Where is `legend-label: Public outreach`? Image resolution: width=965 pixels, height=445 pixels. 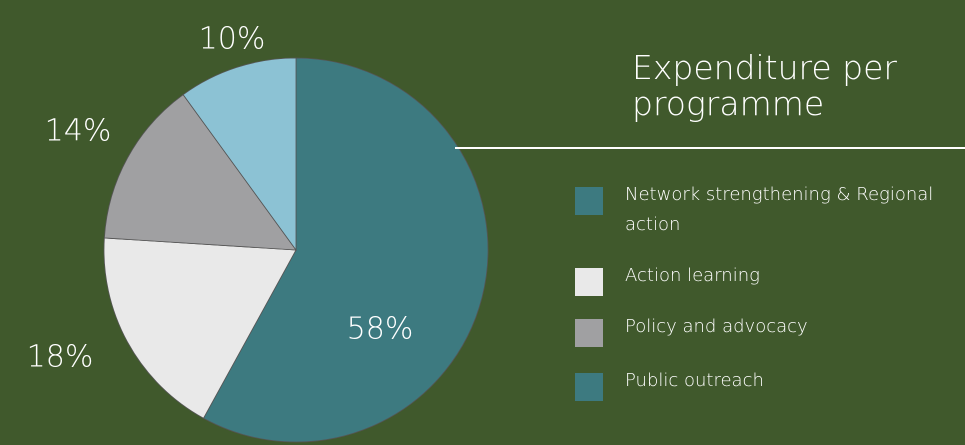 legend-label: Public outreach is located at coordinates (694, 380).